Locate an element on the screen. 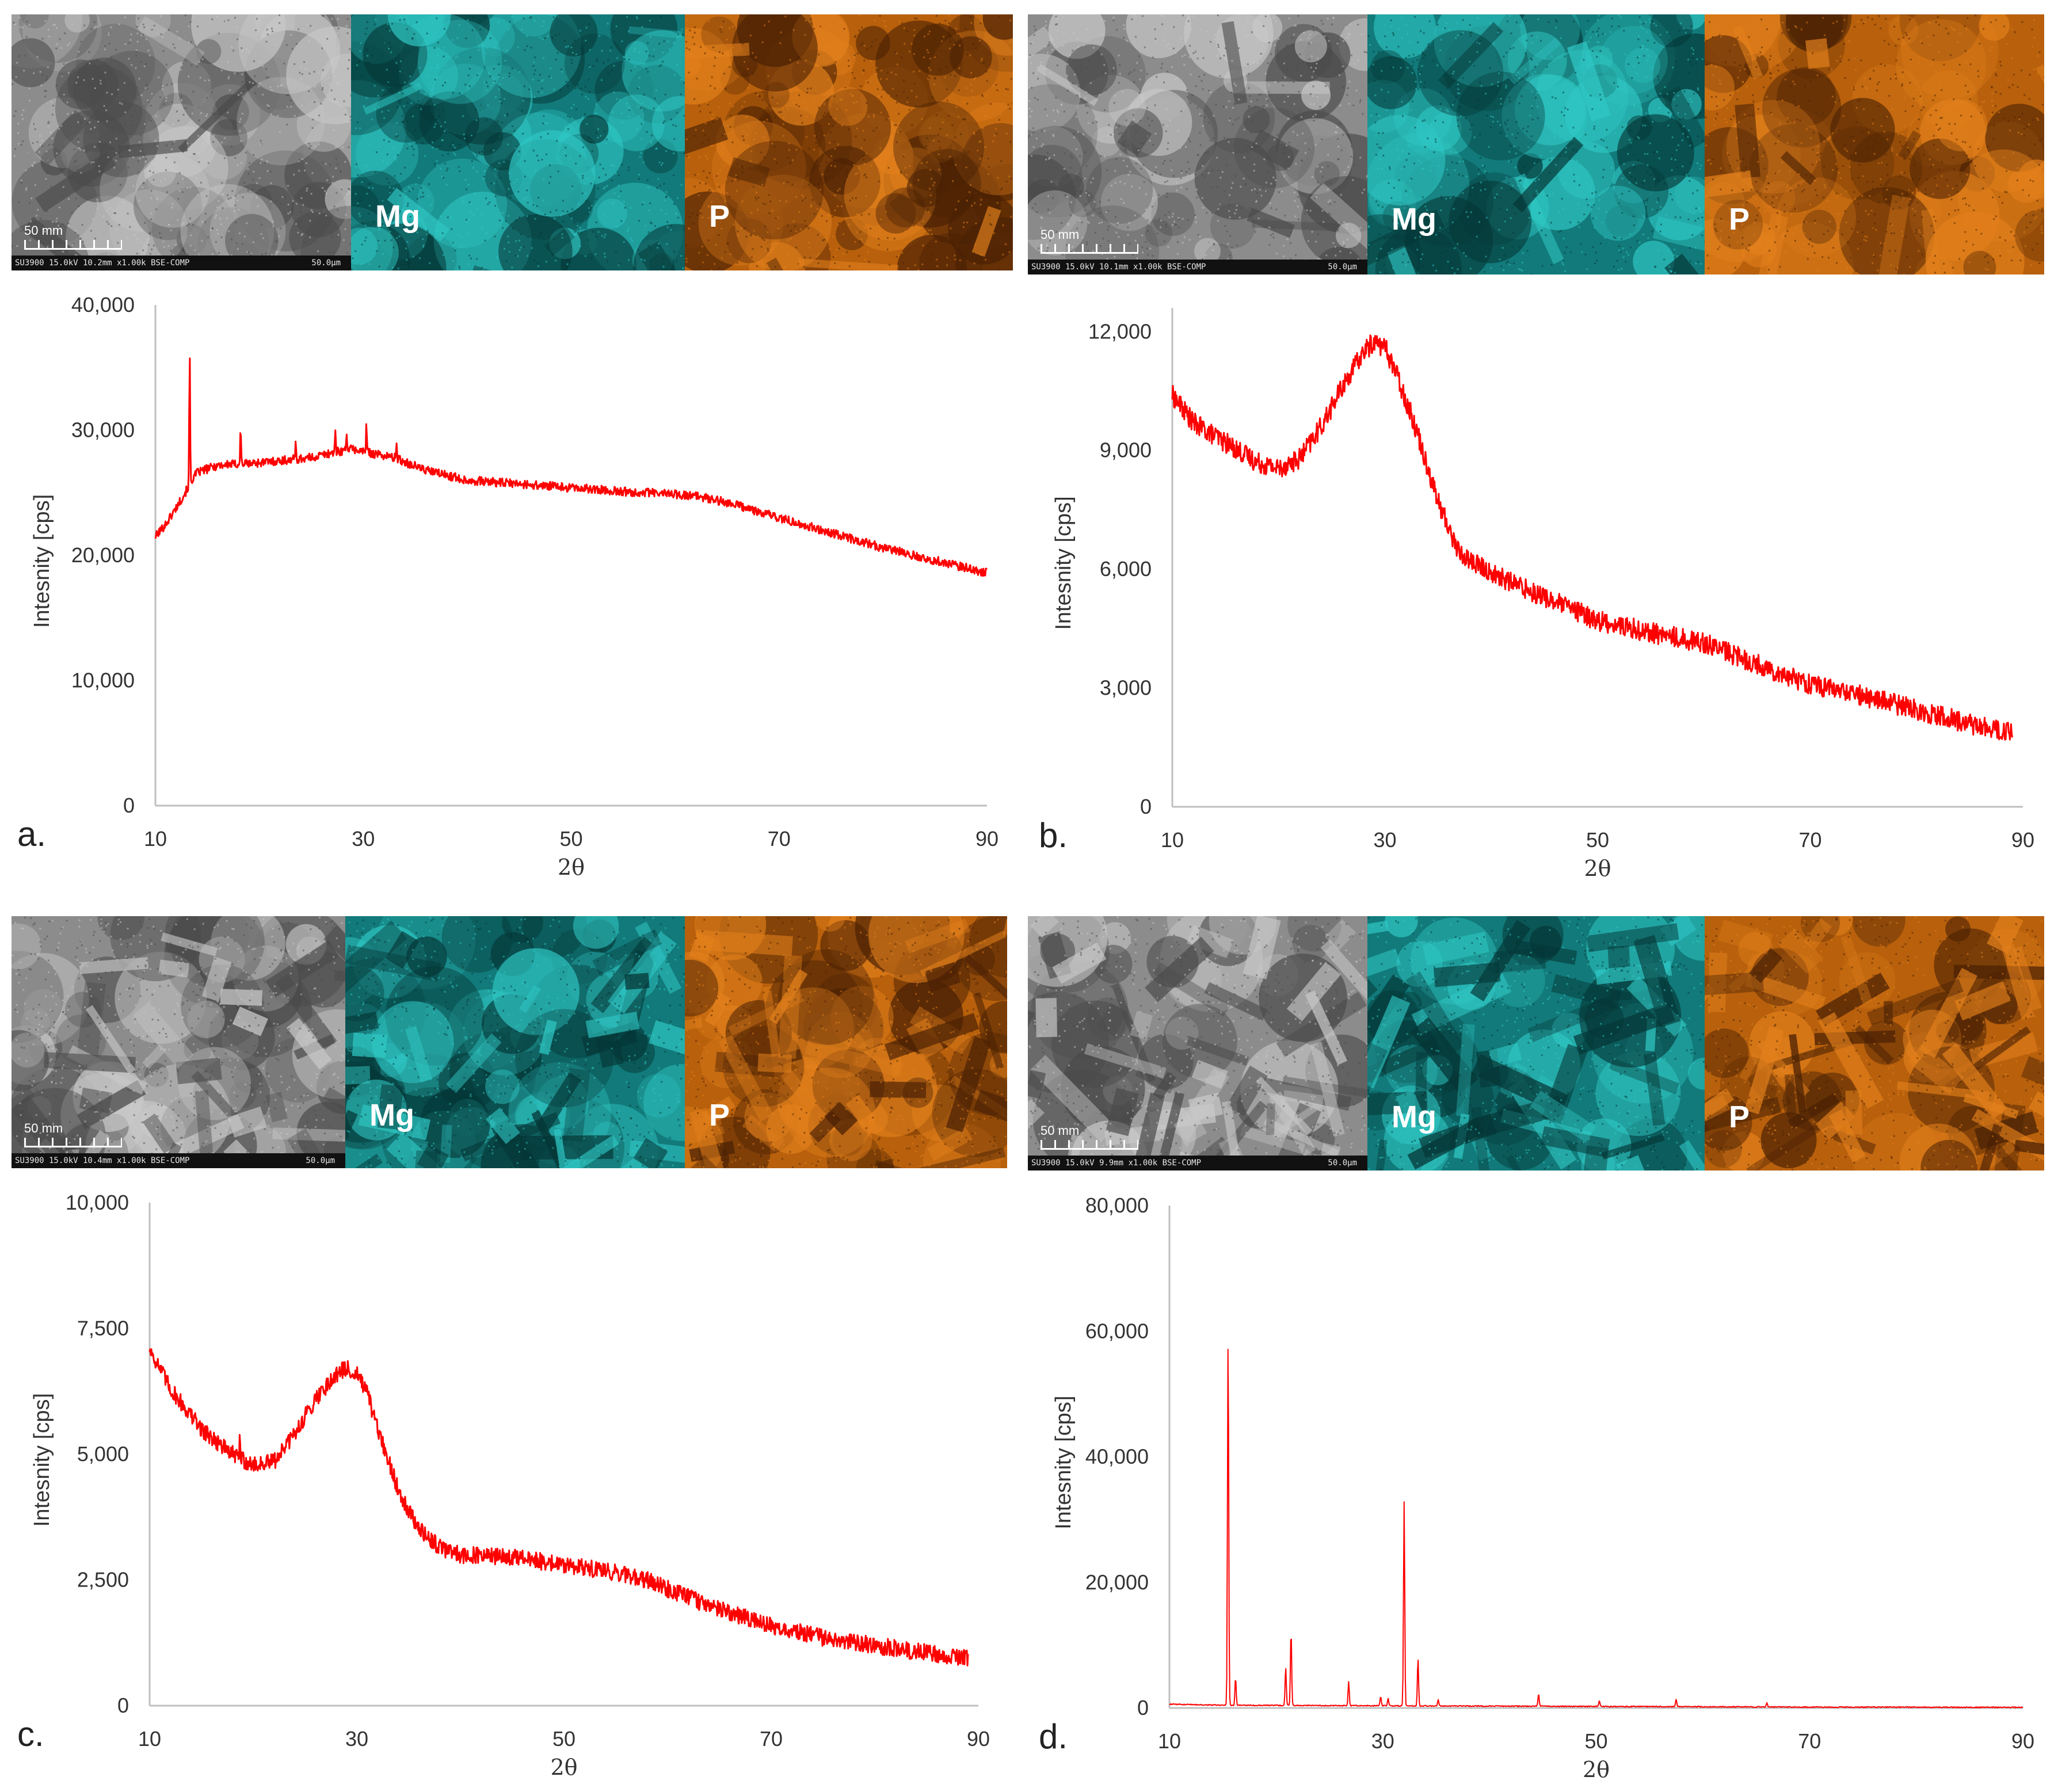  mg-map-2: Mg is located at coordinates (1536, 144).